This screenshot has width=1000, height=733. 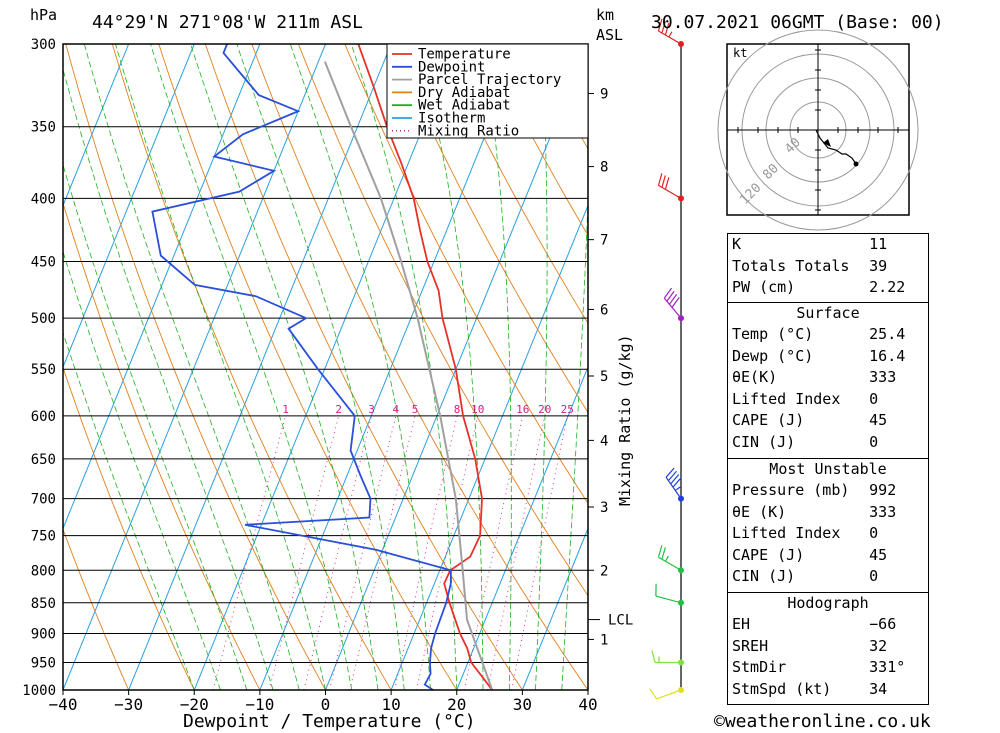 What do you see at coordinates (415, 409) in the screenshot?
I see `mixing-ratio-label: 5` at bounding box center [415, 409].